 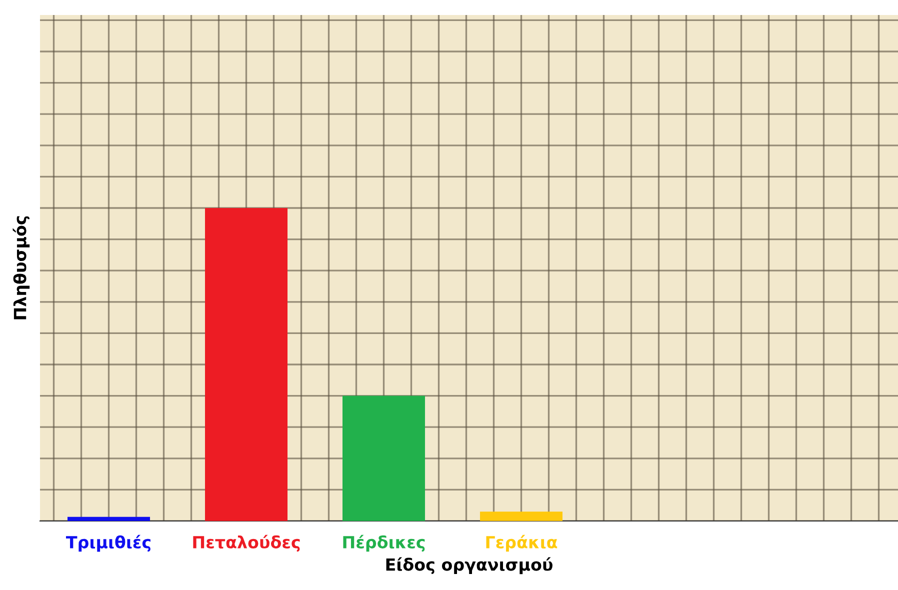 I want to click on x-tick-label: Πεταλούδες, so click(x=246, y=543).